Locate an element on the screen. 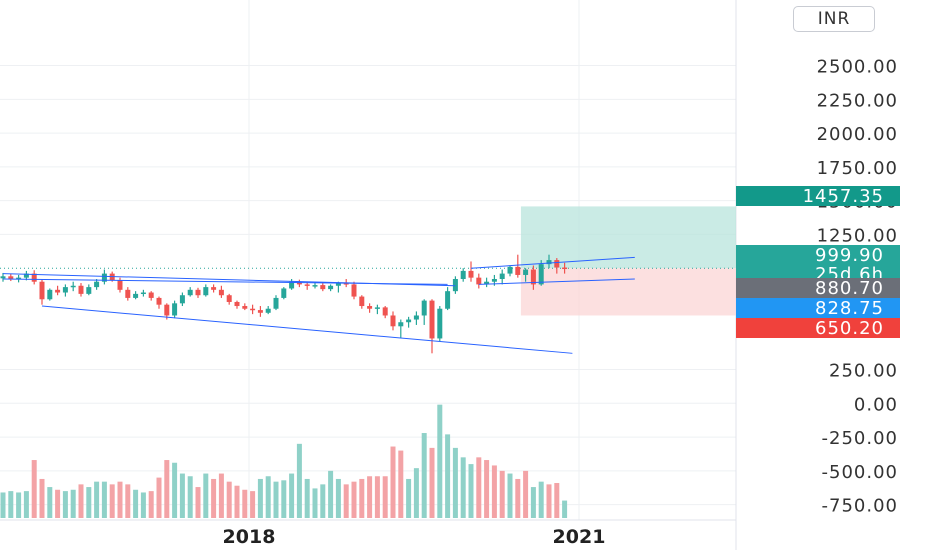 The width and height of the screenshot is (932, 550). price-axis-label: 1250.00 is located at coordinates (857, 235).